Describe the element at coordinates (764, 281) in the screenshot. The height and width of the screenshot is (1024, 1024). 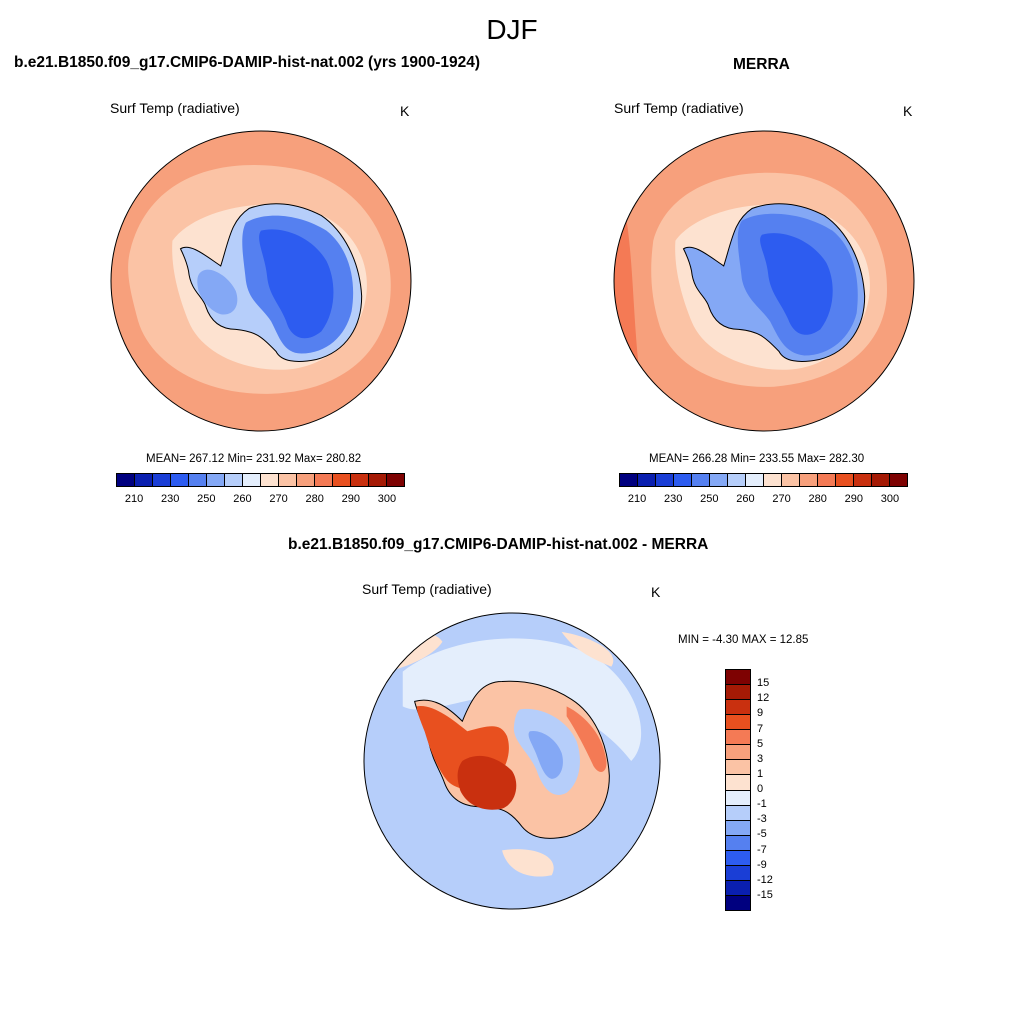
I see `obs-map-border` at that location.